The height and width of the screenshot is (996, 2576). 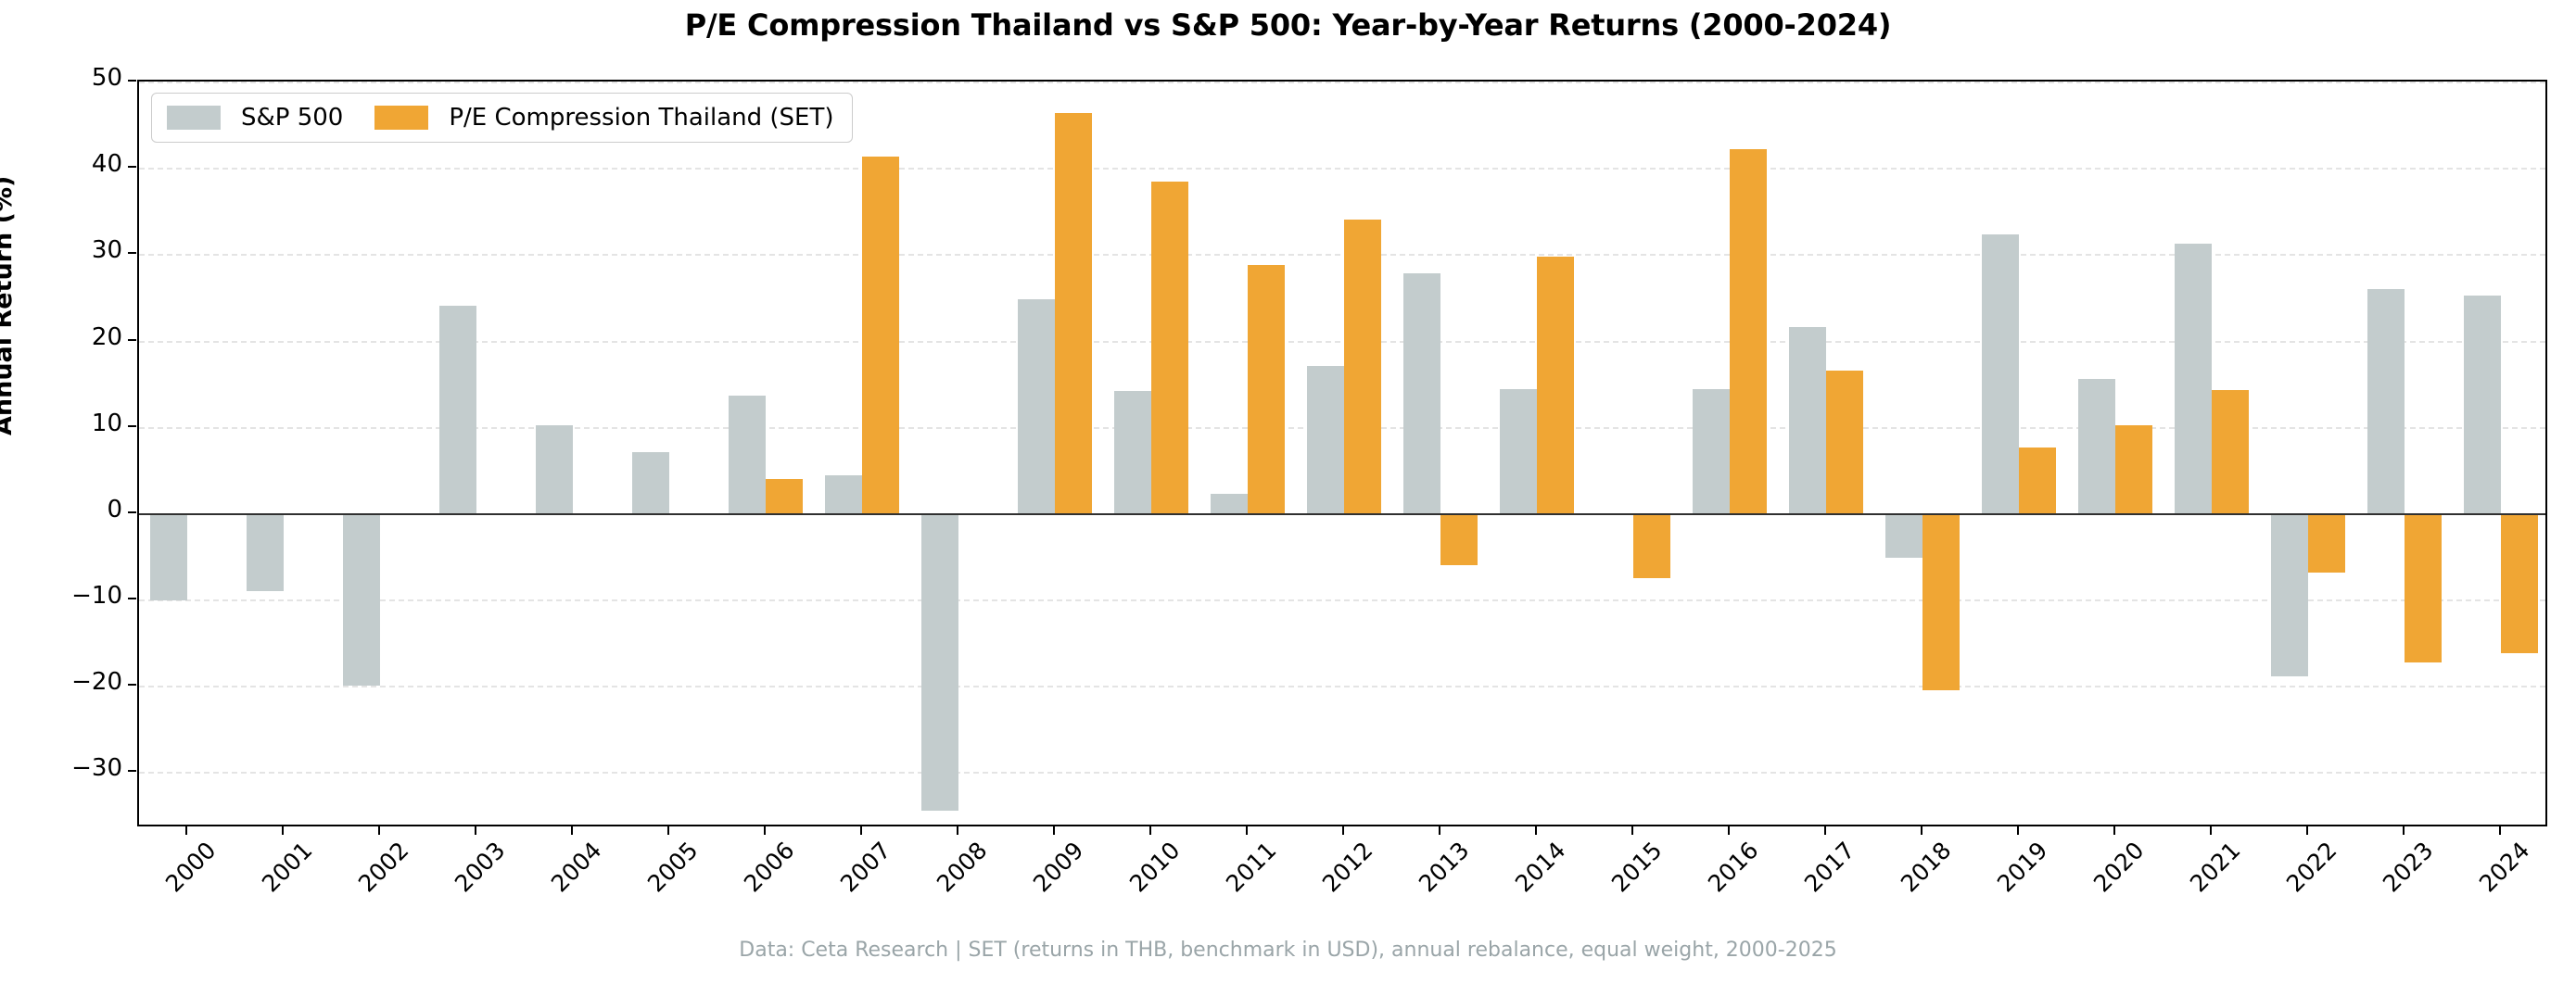 I want to click on bar-2017-set, so click(x=1844, y=442).